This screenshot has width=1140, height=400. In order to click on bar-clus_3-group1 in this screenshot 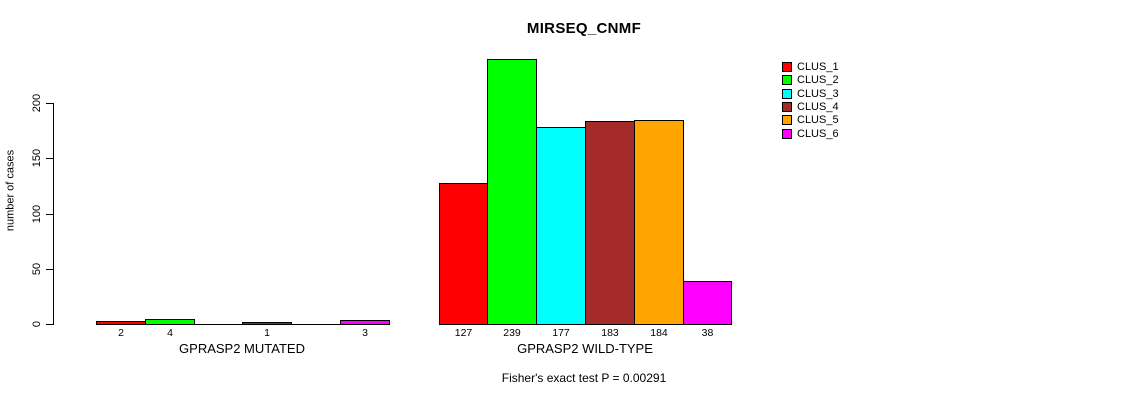, I will do `click(218, 324)`.